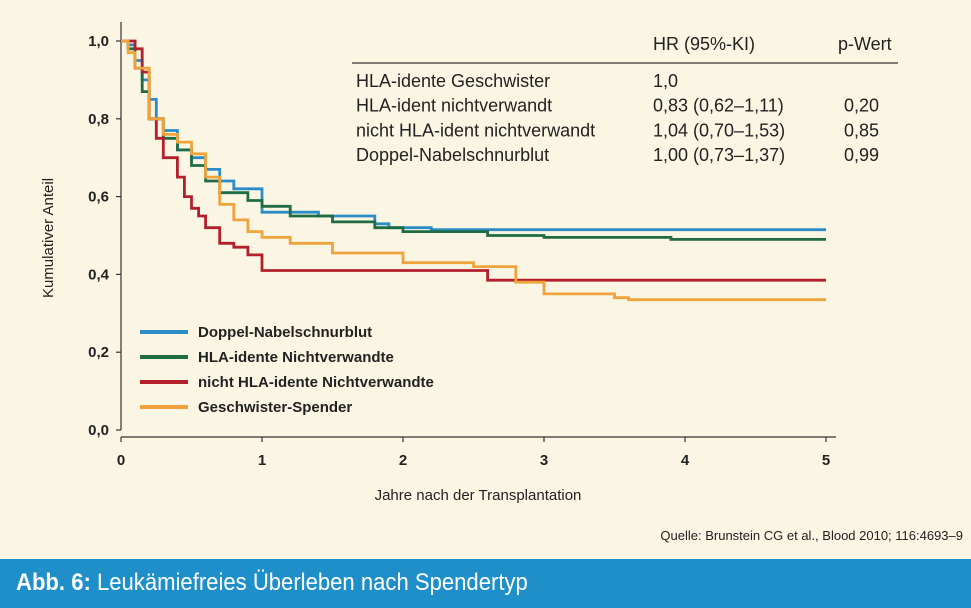 Image resolution: width=971 pixels, height=608 pixels. What do you see at coordinates (98, 41) in the screenshot?
I see `y-tick-label: 1,0` at bounding box center [98, 41].